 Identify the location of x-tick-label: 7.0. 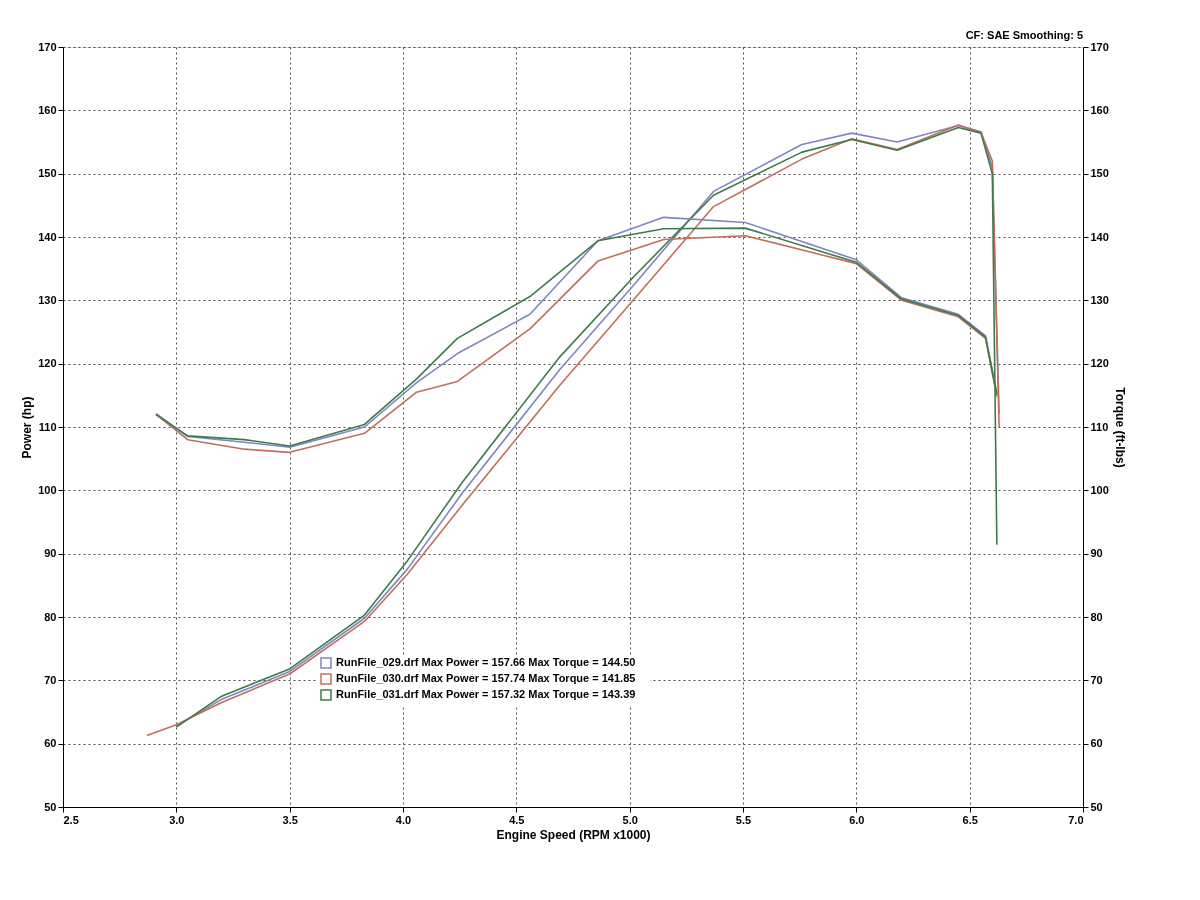
(1076, 819).